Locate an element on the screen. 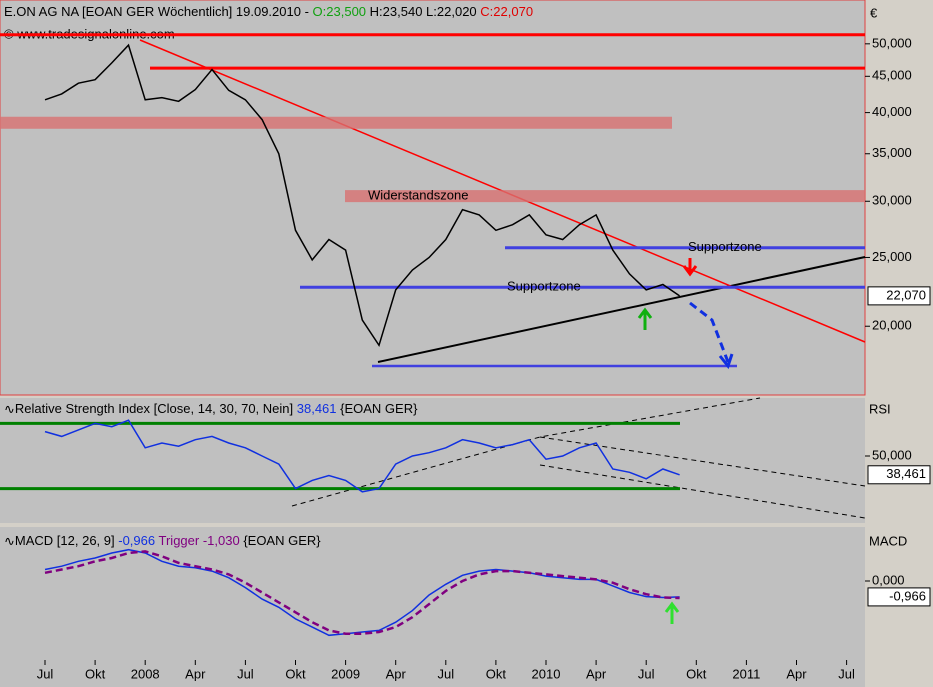 Image resolution: width=933 pixels, height=687 pixels. rsi-axis-title: RSI is located at coordinates (880, 408).